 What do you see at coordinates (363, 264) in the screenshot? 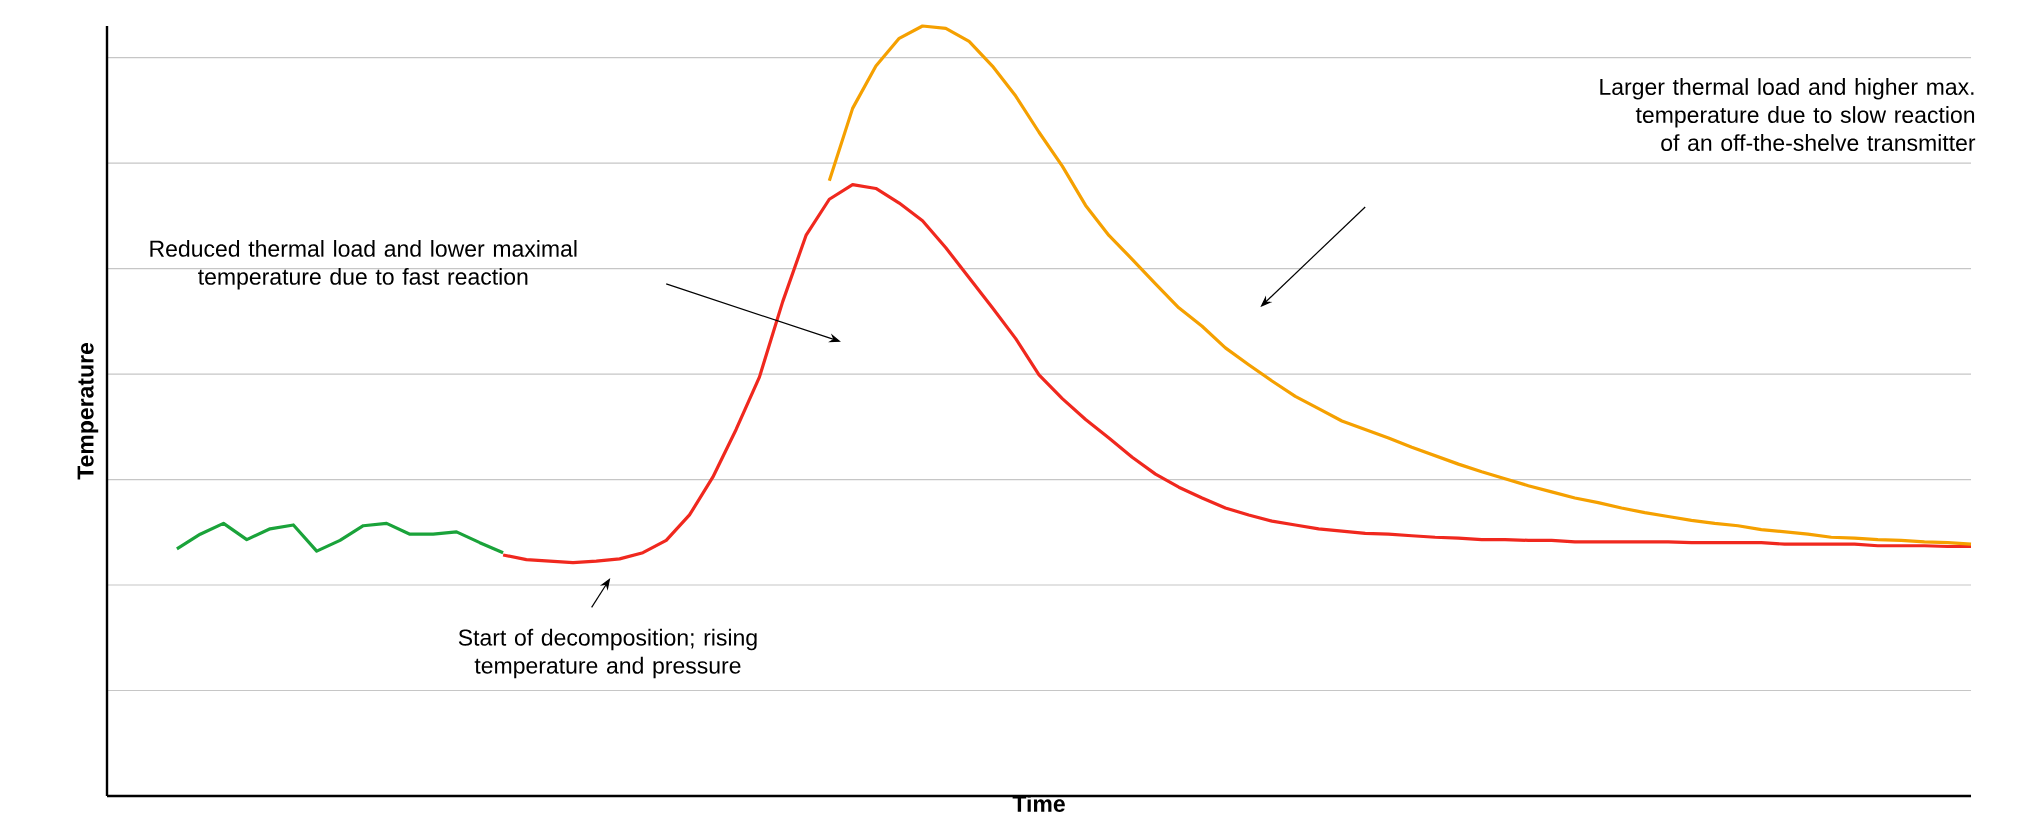
I see `annotation: Reduced thermal load and lower maximal temperature due to fast reaction` at bounding box center [363, 264].